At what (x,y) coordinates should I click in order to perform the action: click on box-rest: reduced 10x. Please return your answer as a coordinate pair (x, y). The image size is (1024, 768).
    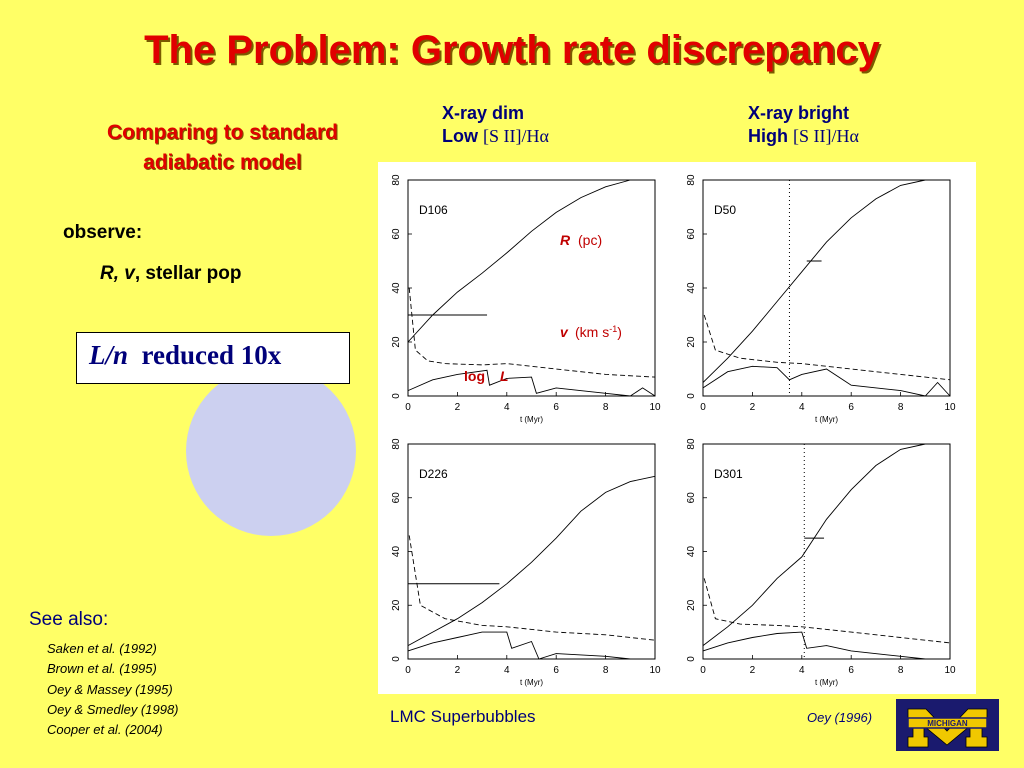
    Looking at the image, I should click on (211, 355).